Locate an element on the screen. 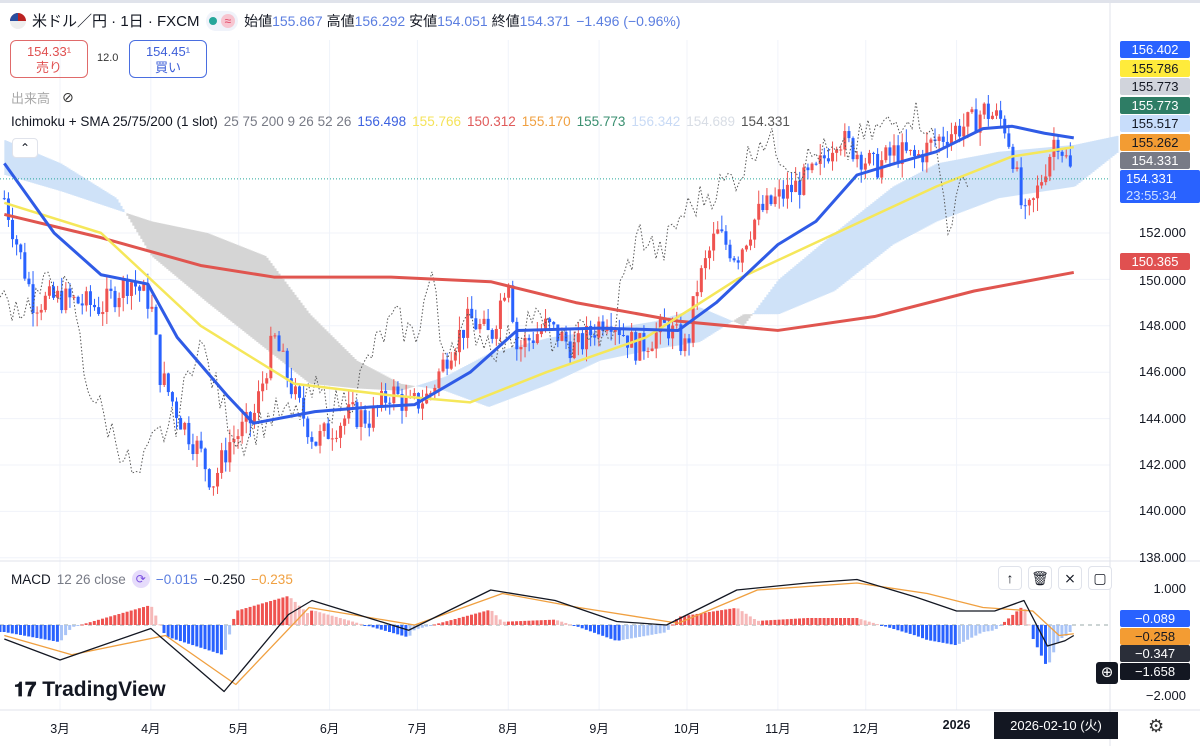 The height and width of the screenshot is (746, 1200). macd-tick: −2.000 is located at coordinates (1165, 695).